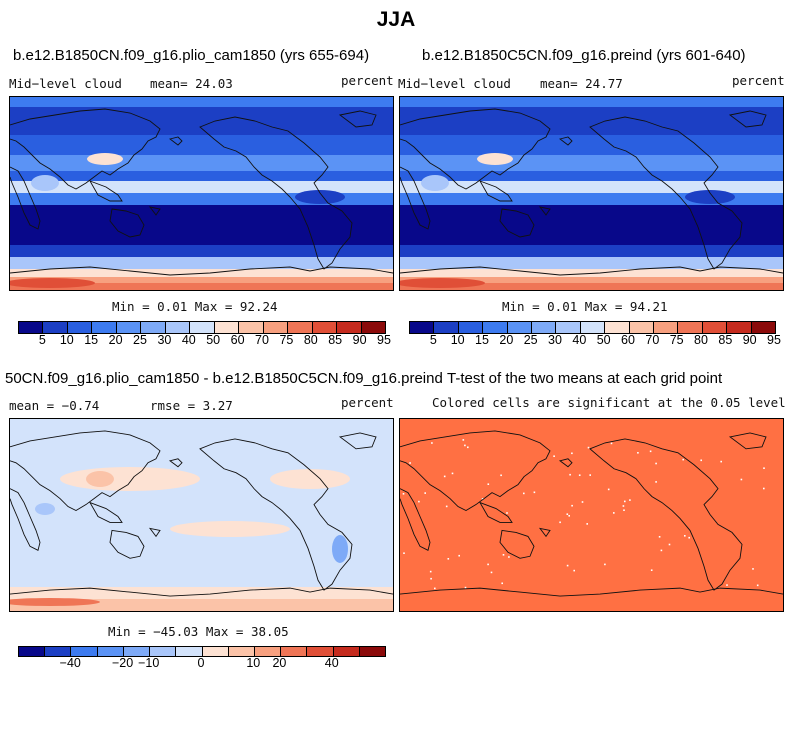 The height and width of the screenshot is (733, 792). Describe the element at coordinates (384, 340) in the screenshot. I see `colorbar-tick-label: 95` at that location.